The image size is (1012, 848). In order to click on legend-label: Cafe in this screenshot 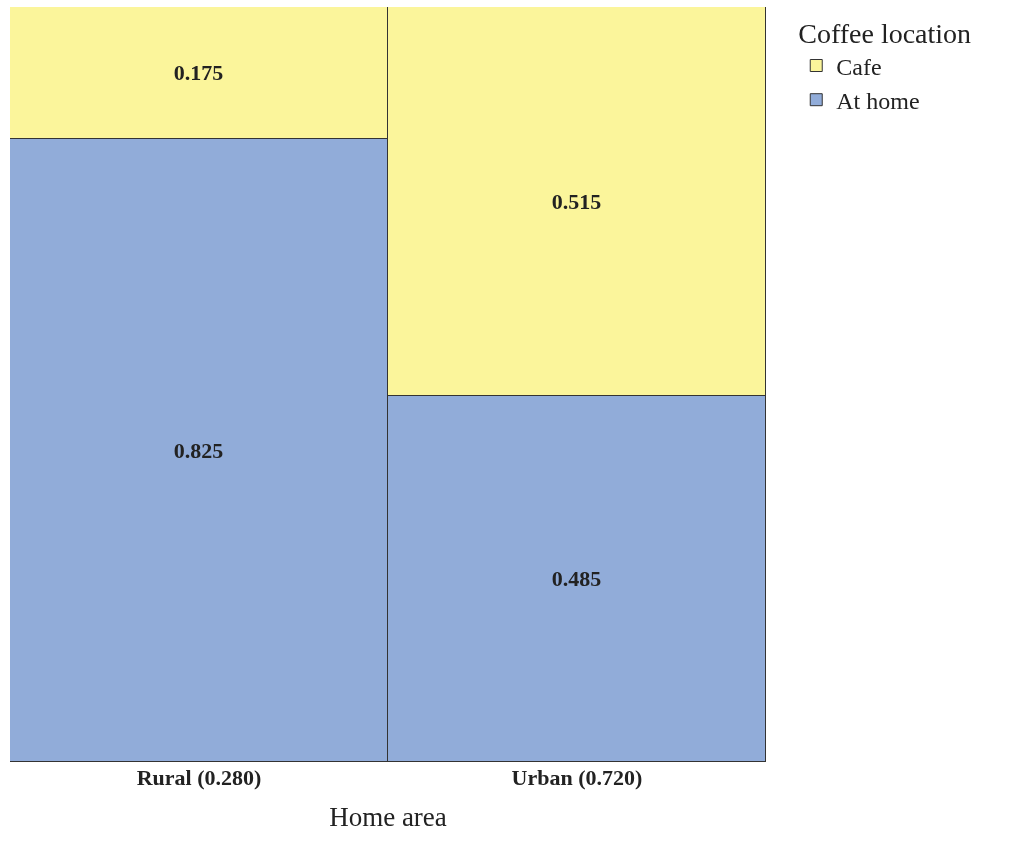, I will do `click(859, 66)`.